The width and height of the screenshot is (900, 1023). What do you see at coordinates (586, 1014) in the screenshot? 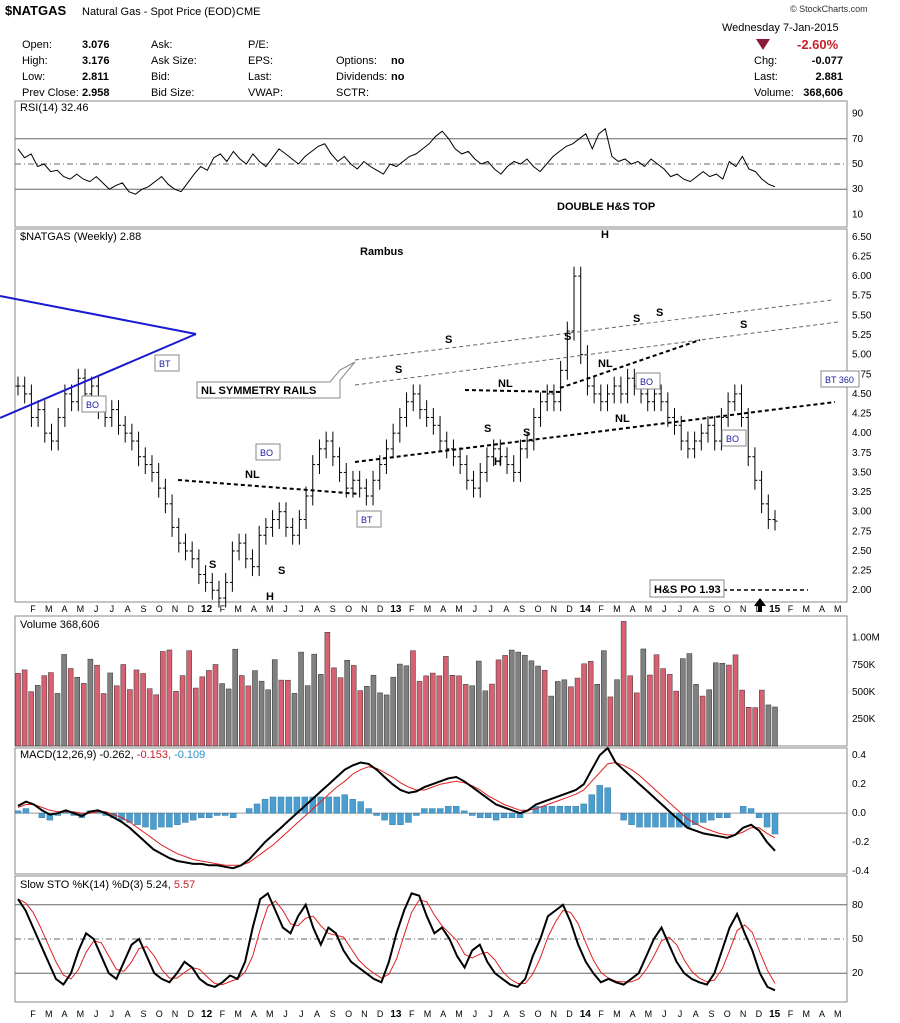
I see `month-label: 14` at bounding box center [586, 1014].